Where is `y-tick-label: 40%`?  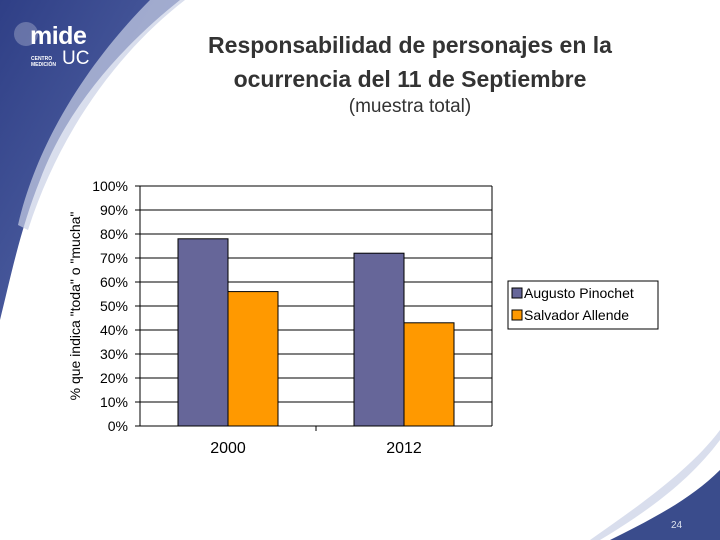 y-tick-label: 40% is located at coordinates (114, 330).